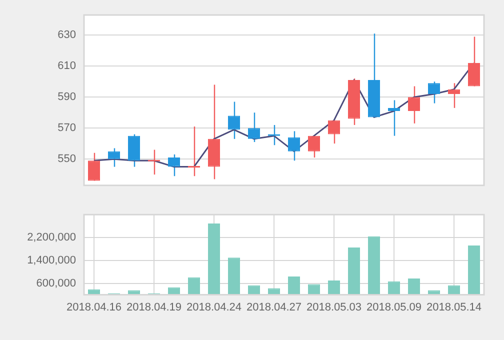  I want to click on y-tick-label: 570, so click(67, 128).